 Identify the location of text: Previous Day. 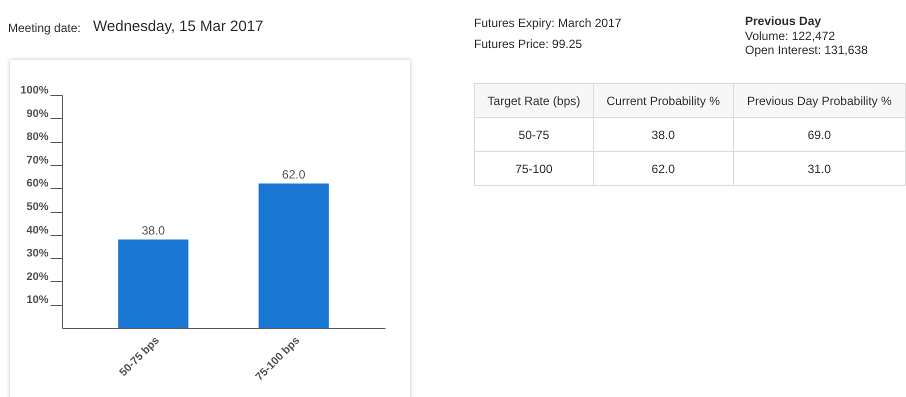
(783, 21).